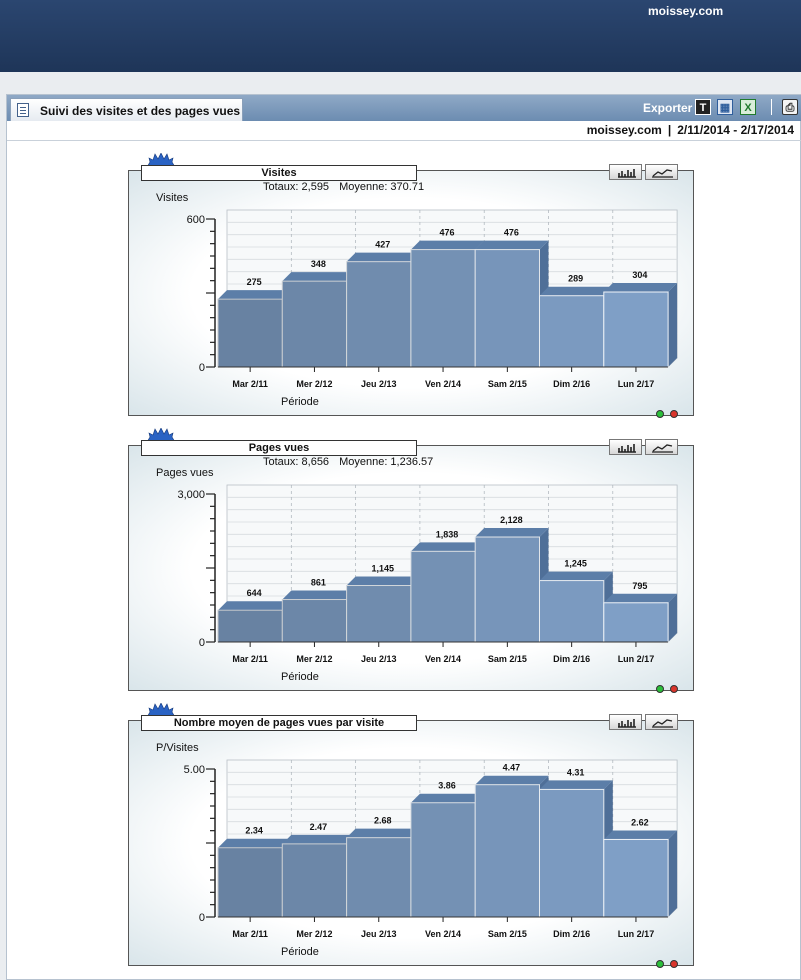  Describe the element at coordinates (748, 107) in the screenshot. I see `excel-export-icon: X` at that location.